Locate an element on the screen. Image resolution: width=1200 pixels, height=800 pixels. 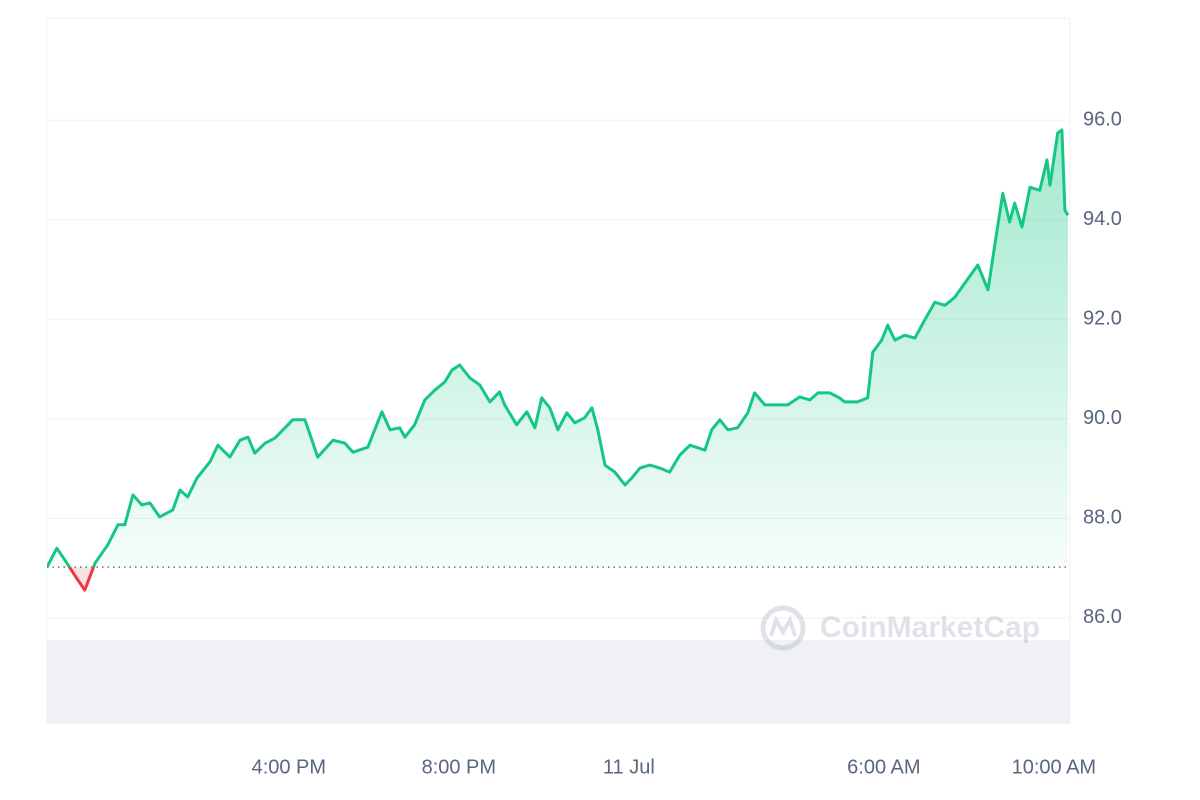
x-tick-label: 6:00 AM is located at coordinates (883, 767).